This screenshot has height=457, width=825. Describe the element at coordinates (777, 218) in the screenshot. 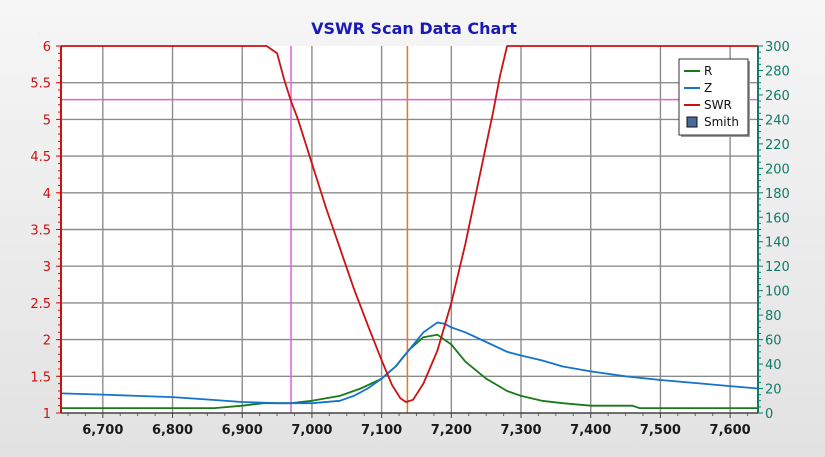

I see `y-right-tick-label: 160` at that location.